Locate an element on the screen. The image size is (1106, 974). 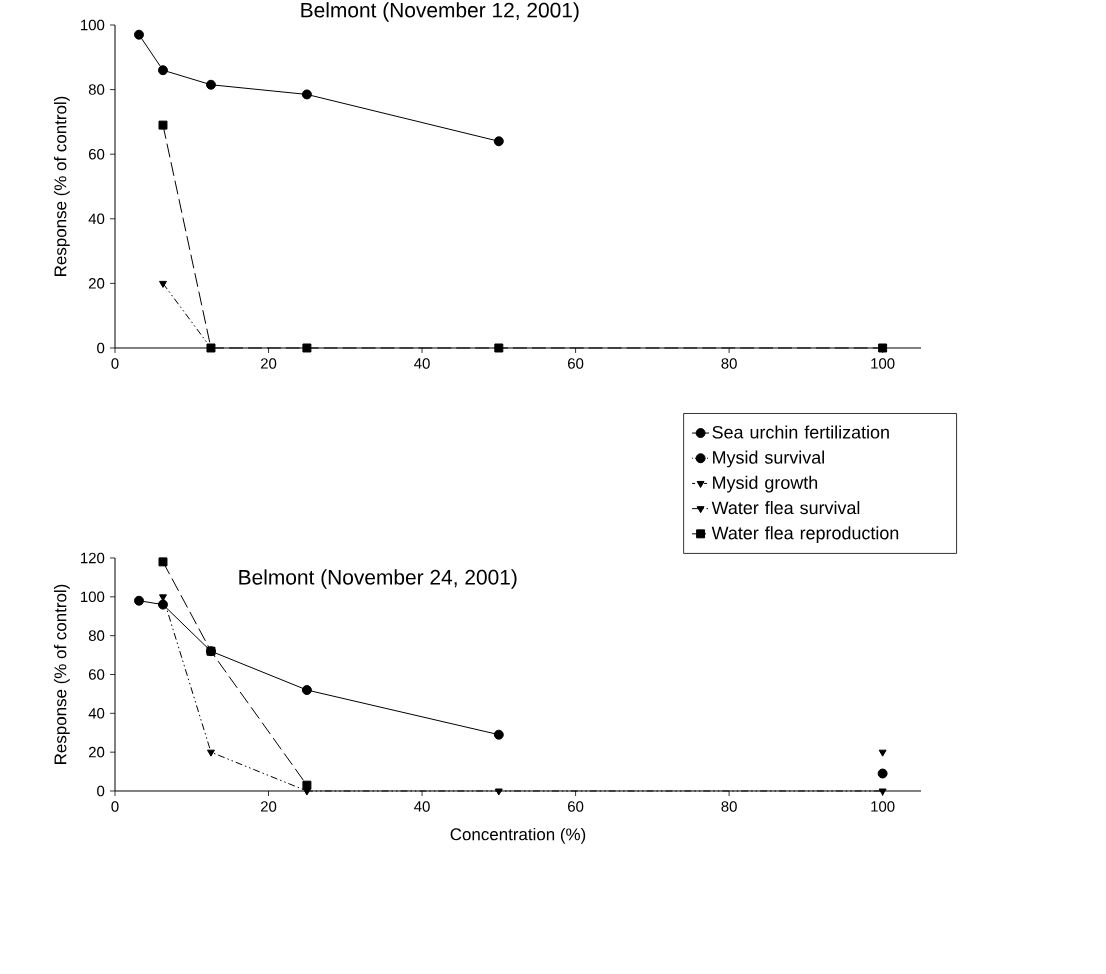
x-axis-title: Concentration (%) is located at coordinates (518, 835).